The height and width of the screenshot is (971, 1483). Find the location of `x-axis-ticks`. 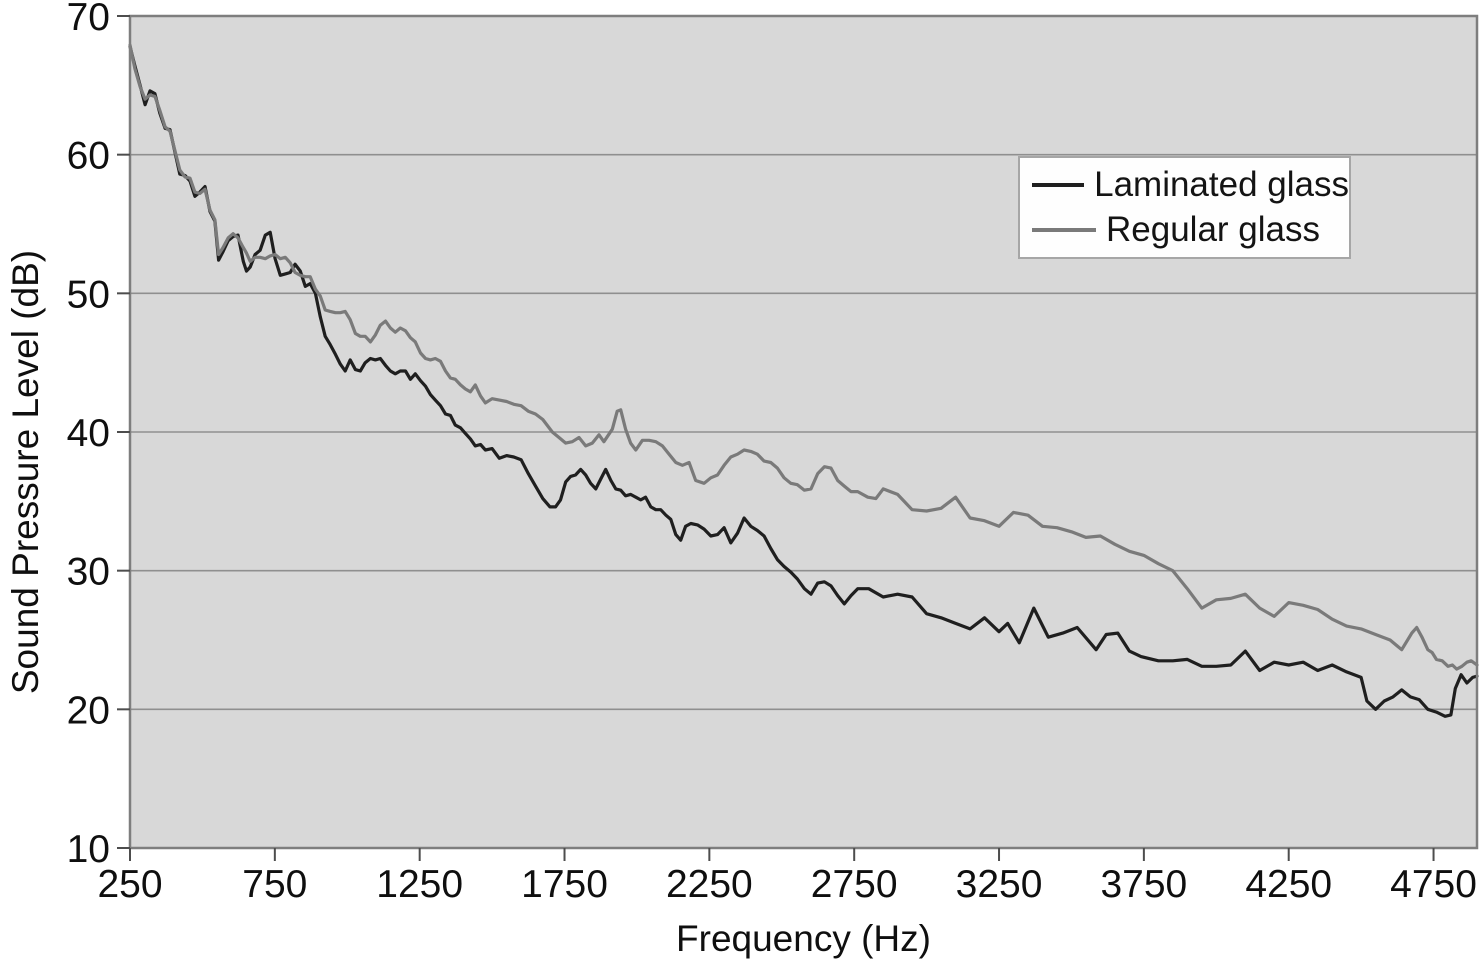

x-axis-ticks is located at coordinates (782, 854).